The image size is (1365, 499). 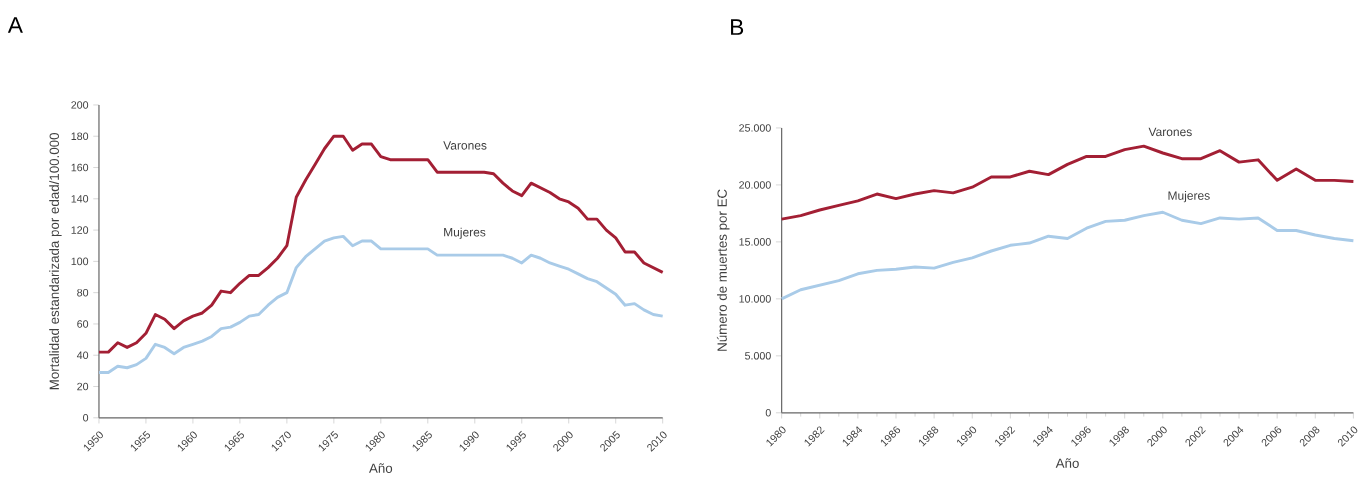 I want to click on y-tick-label: 15.000, so click(x=755, y=242).